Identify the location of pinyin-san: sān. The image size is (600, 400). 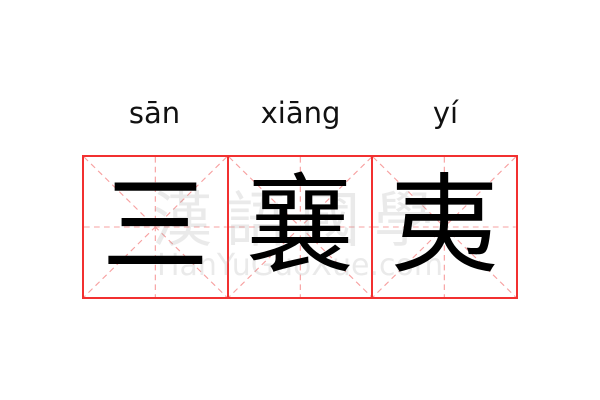
(154, 113).